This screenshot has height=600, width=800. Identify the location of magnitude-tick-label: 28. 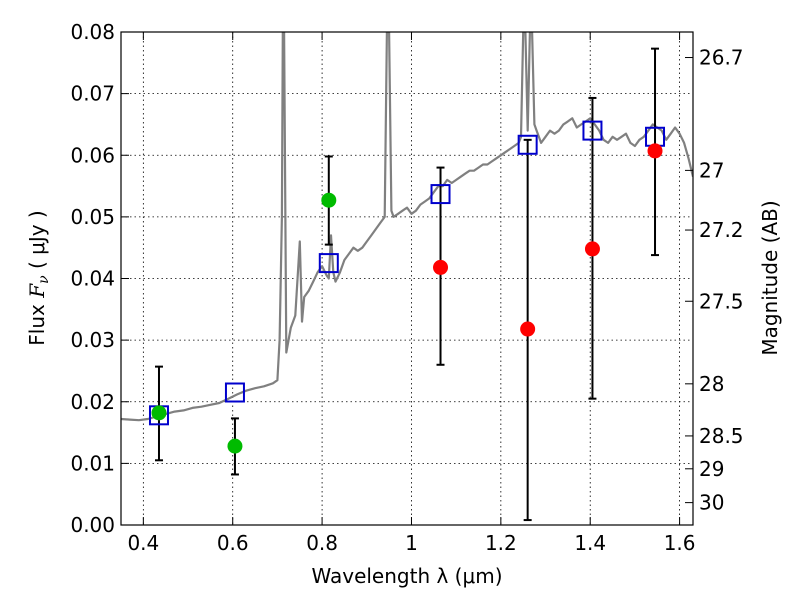
(711, 384).